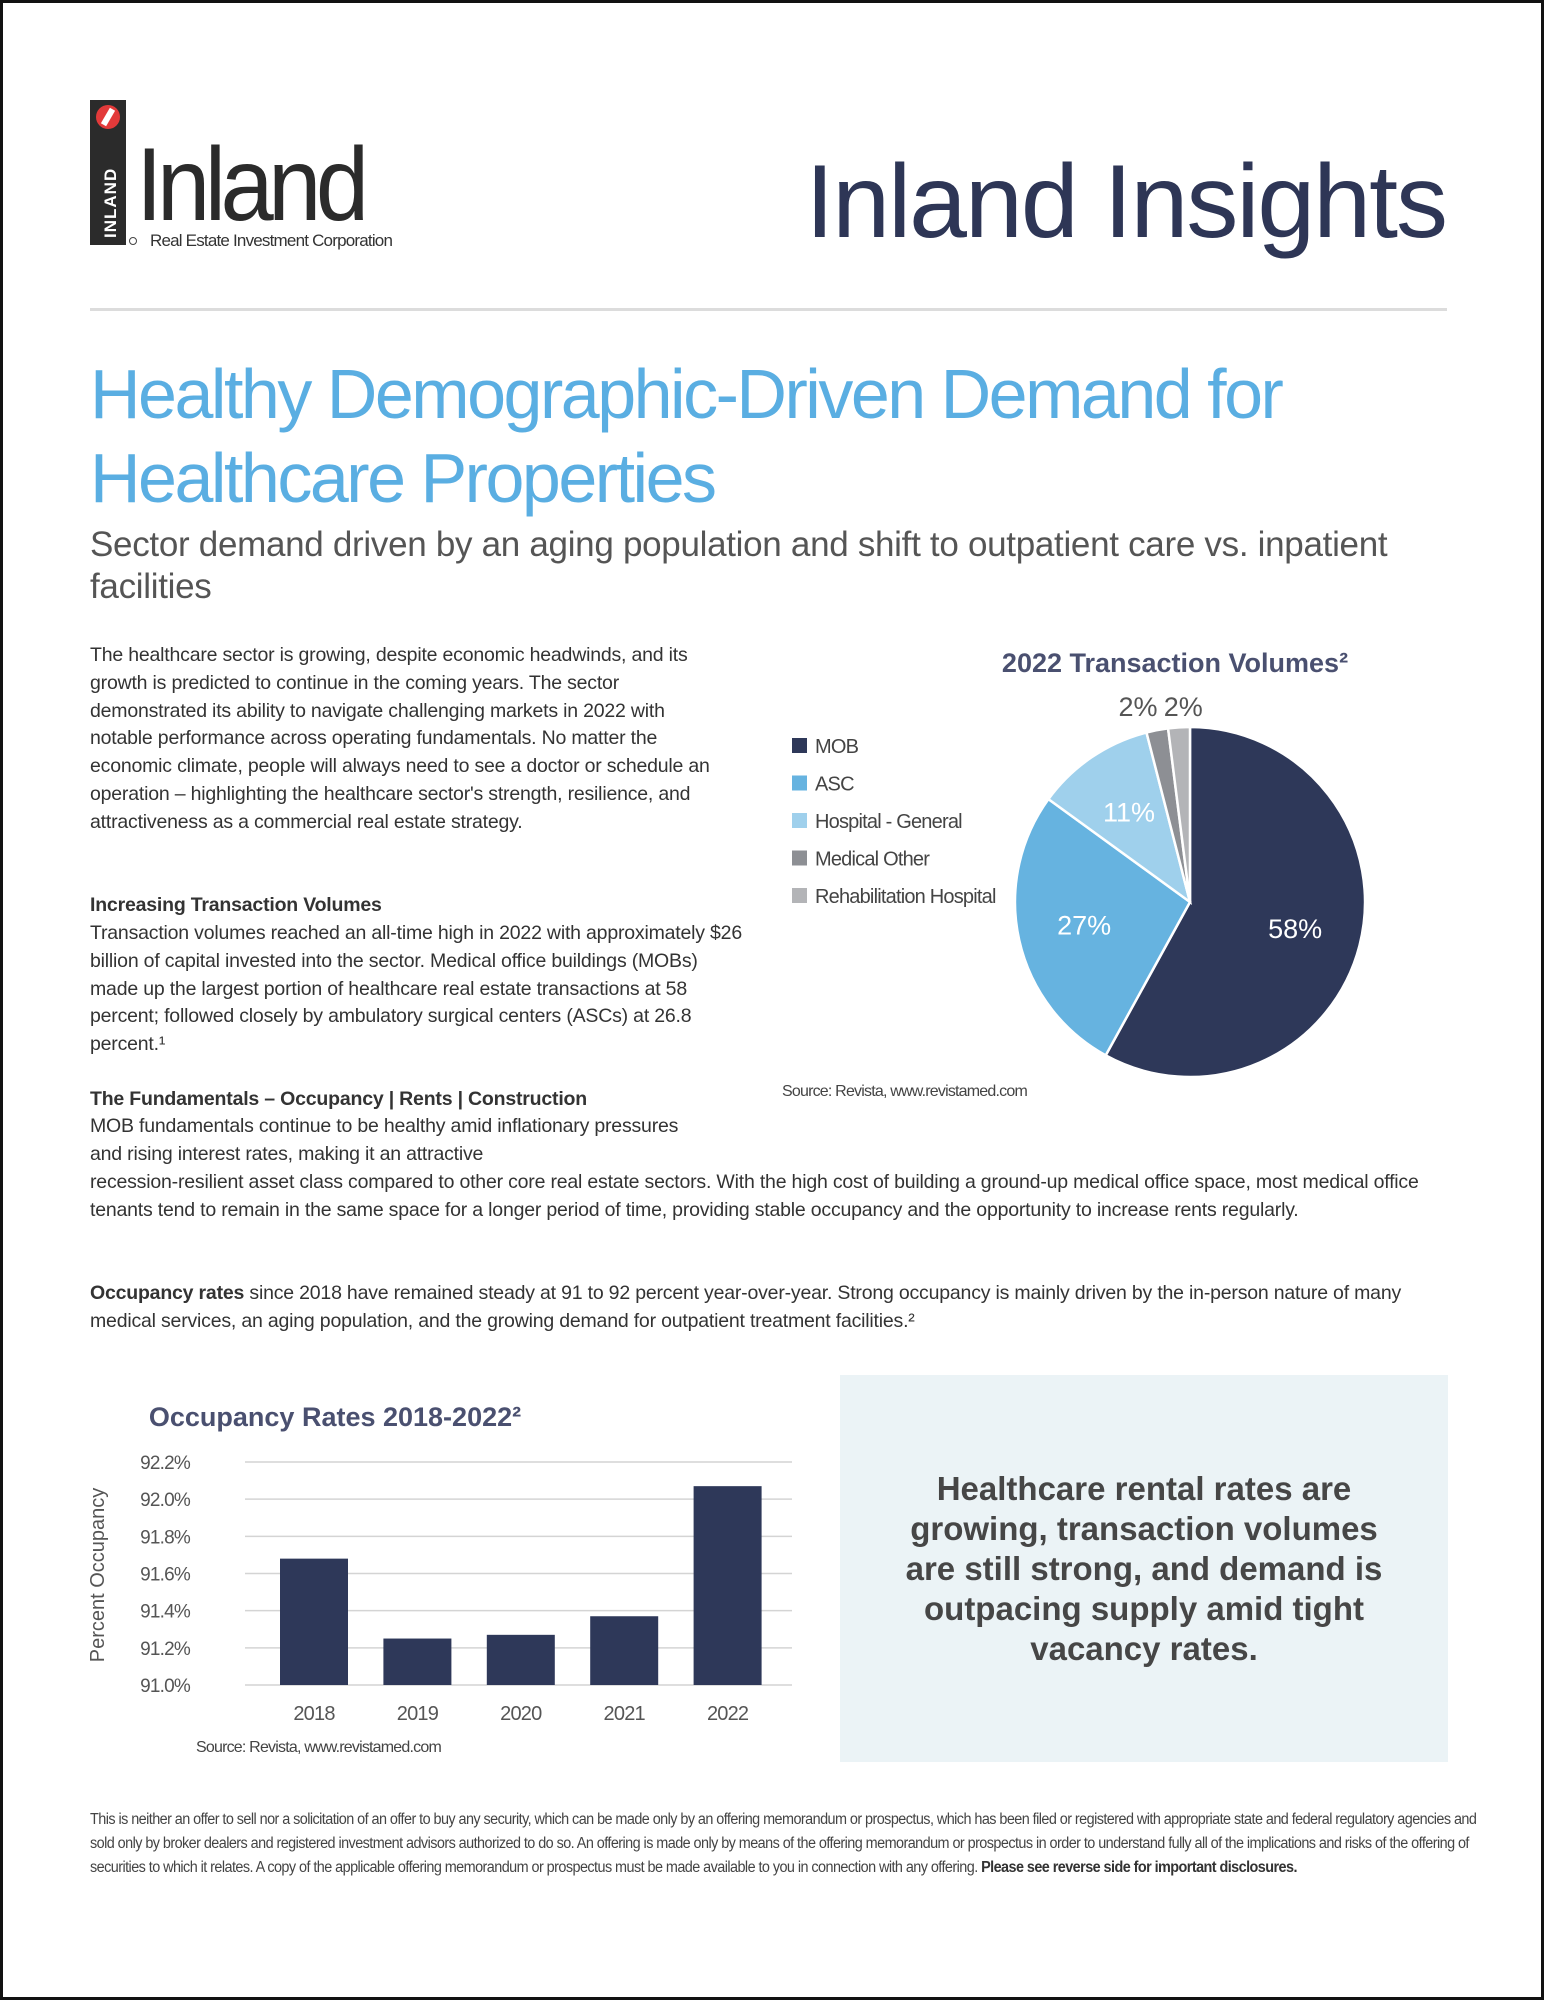 The image size is (1544, 2000). I want to click on bar-2020, so click(520, 1659).